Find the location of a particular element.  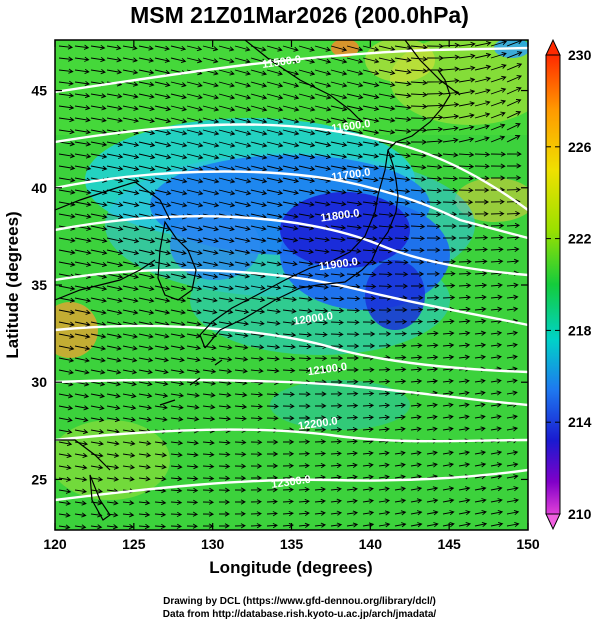

coastline-ryukyu is located at coordinates (191, 382).